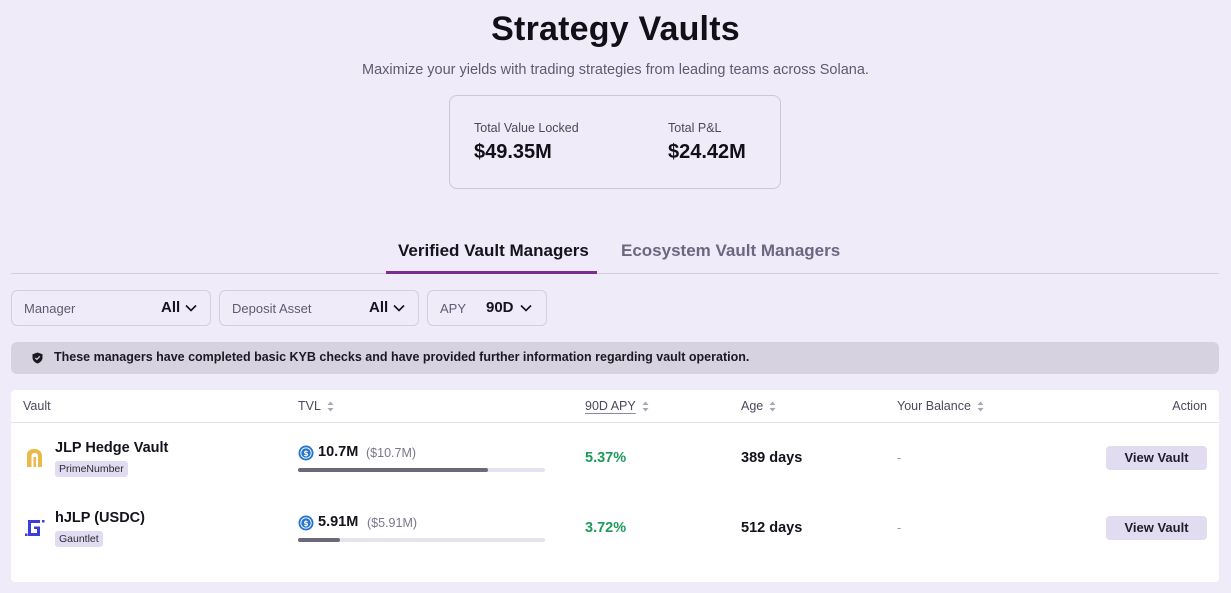 The width and height of the screenshot is (1231, 593). I want to click on apy-filter-value: 90D, so click(500, 307).